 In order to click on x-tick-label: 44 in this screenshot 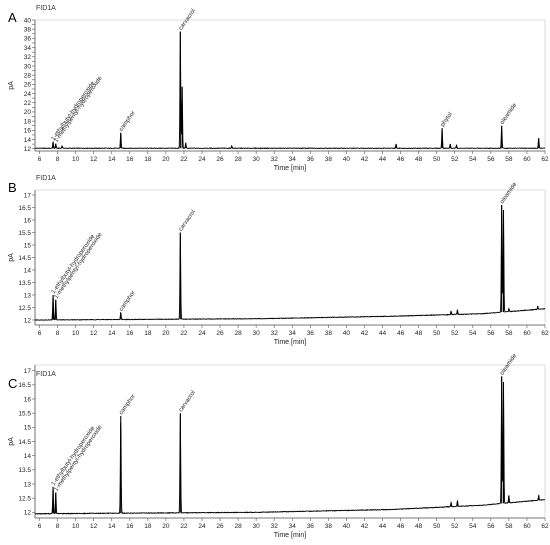, I will do `click(383, 159)`.